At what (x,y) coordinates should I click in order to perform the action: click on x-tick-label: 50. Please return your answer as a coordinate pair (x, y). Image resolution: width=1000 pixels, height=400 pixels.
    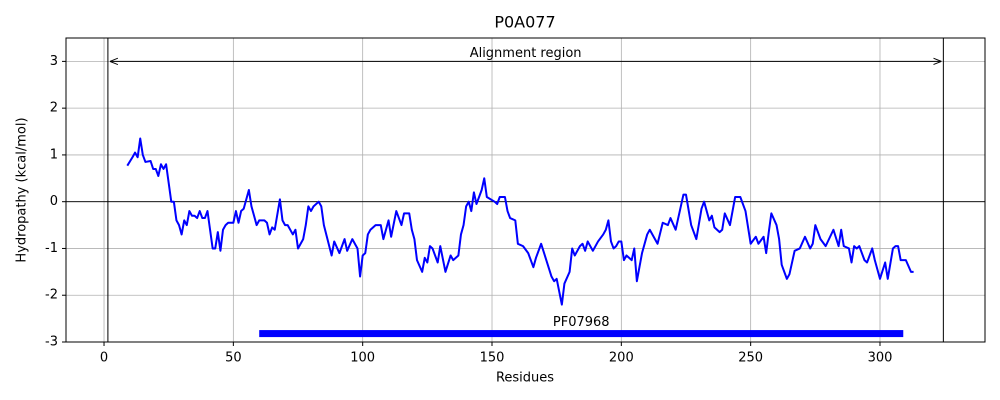
    Looking at the image, I should click on (233, 358).